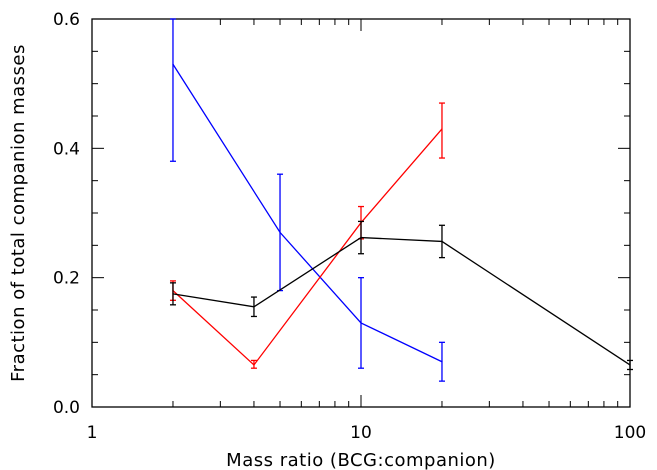  I want to click on y-tick-label: 0.2, so click(66, 279).